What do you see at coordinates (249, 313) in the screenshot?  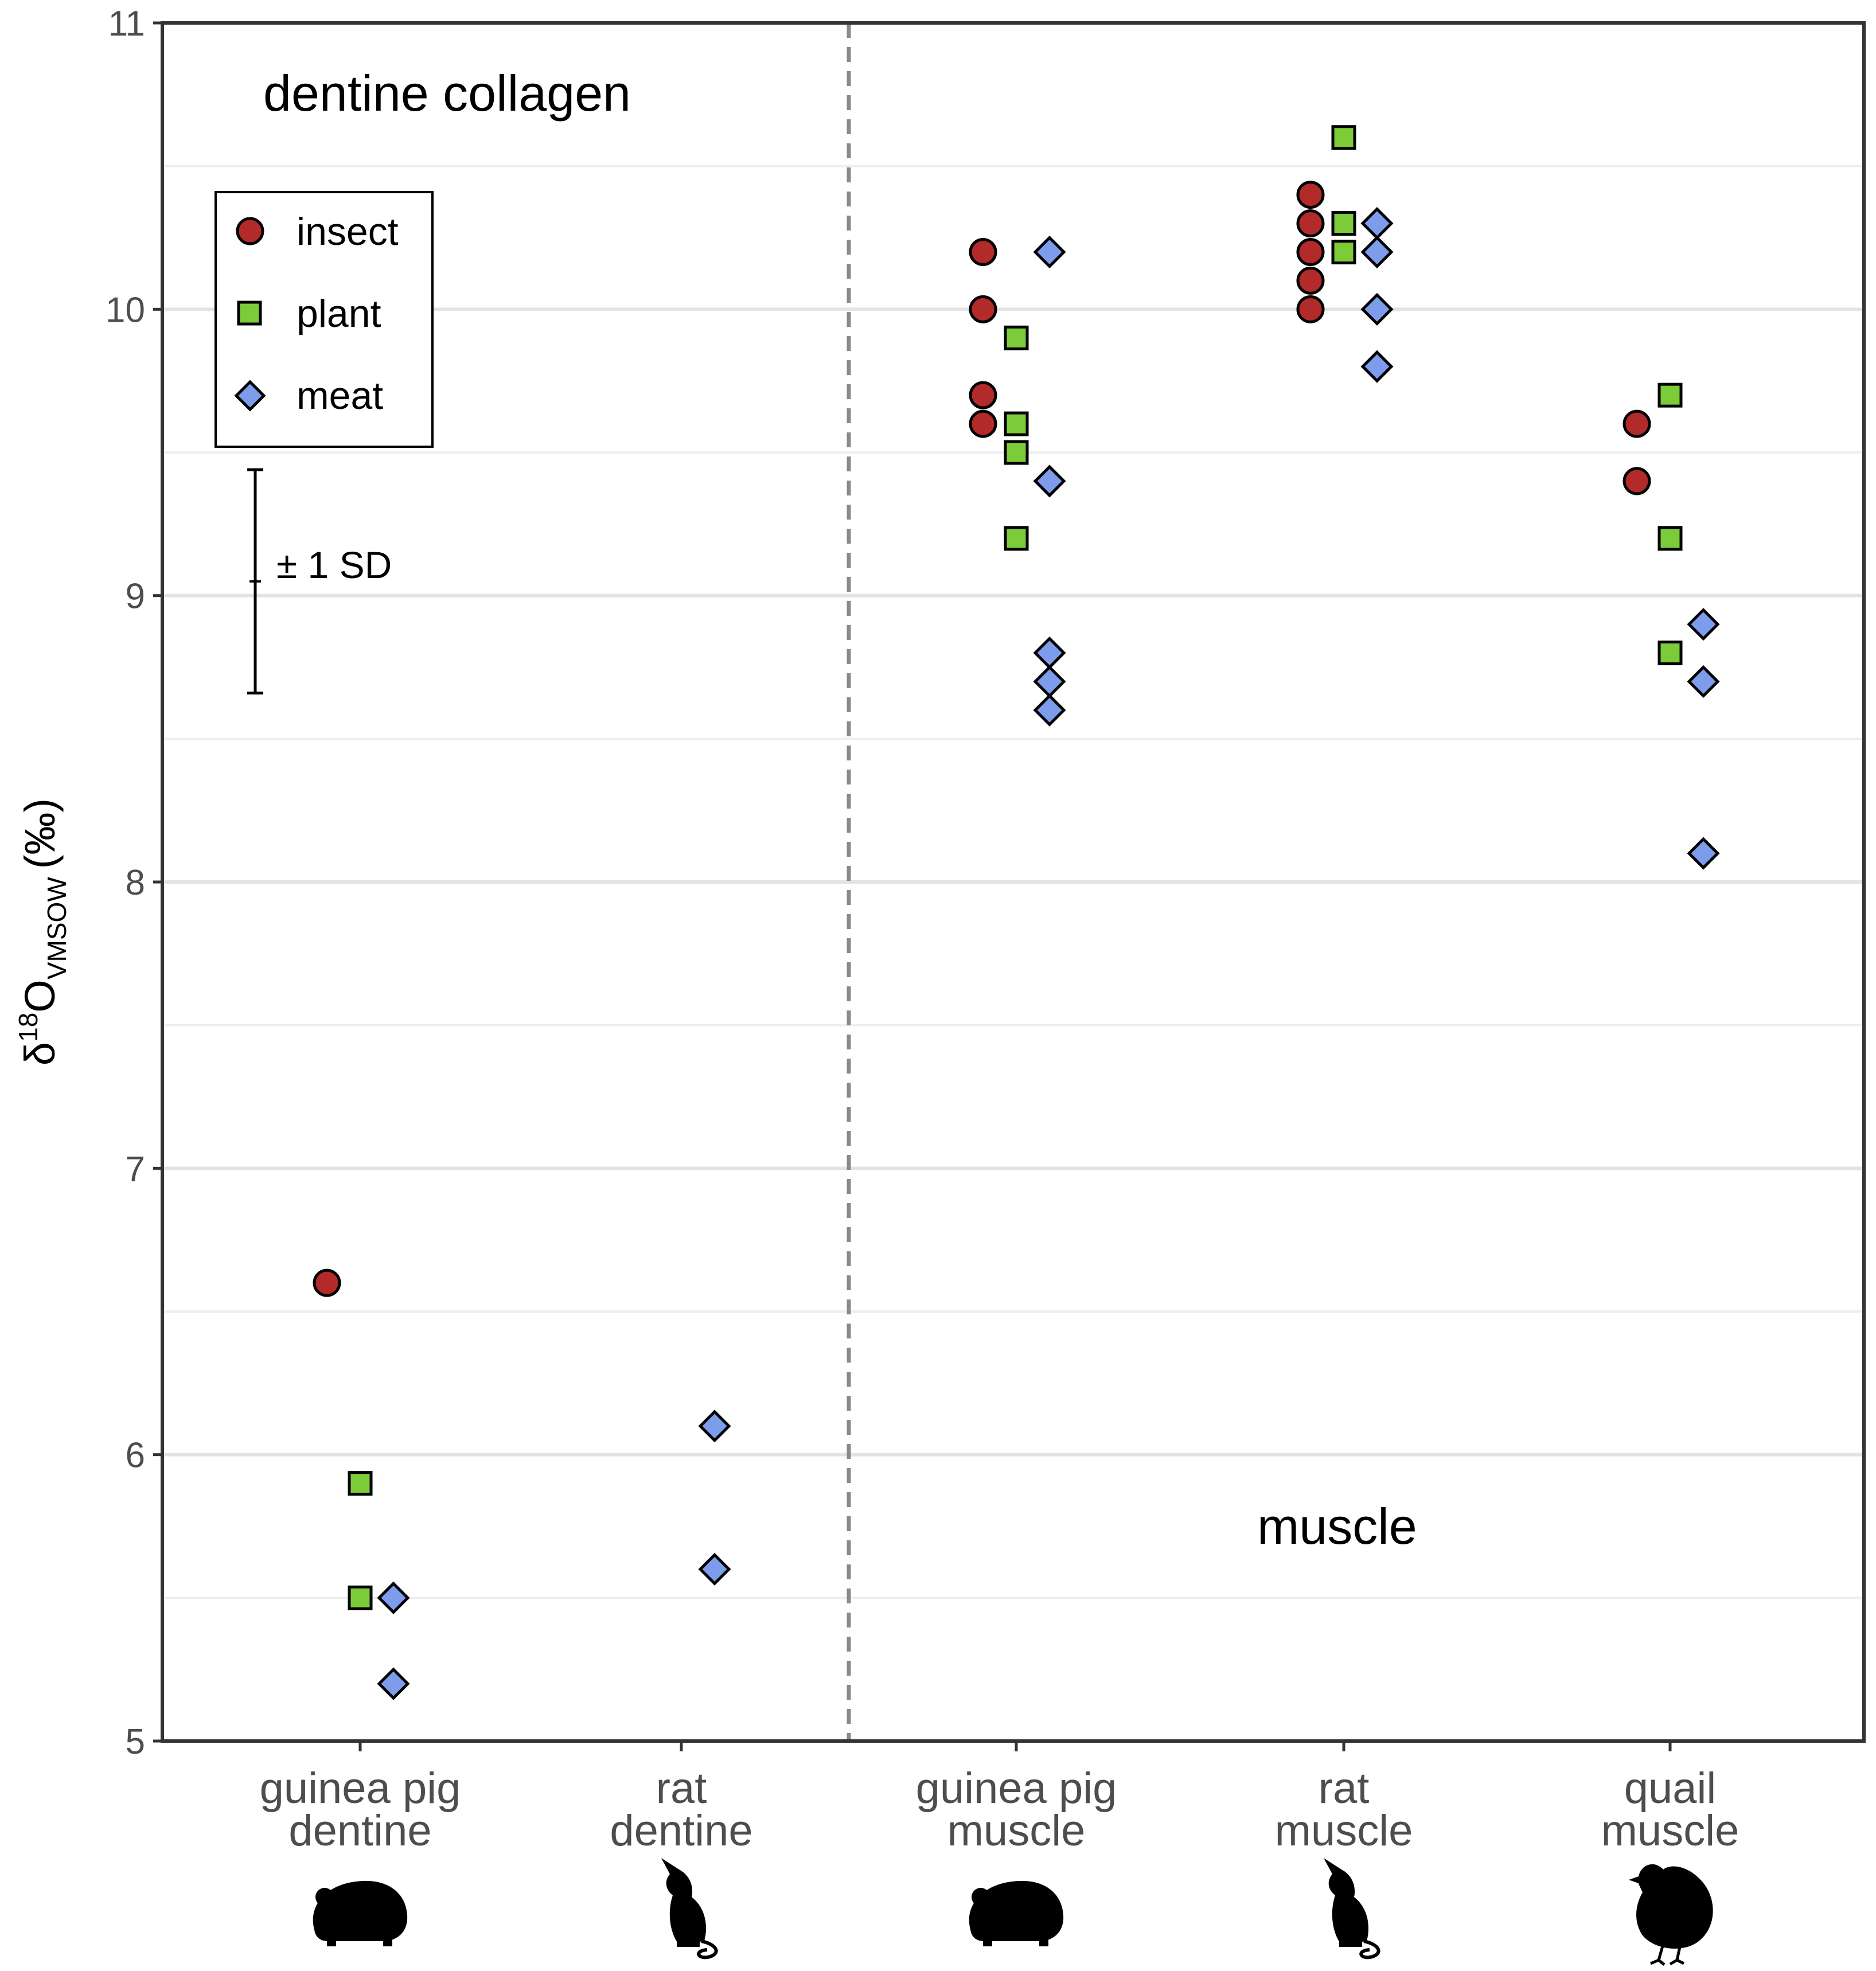 I see `legend-plant-icon` at bounding box center [249, 313].